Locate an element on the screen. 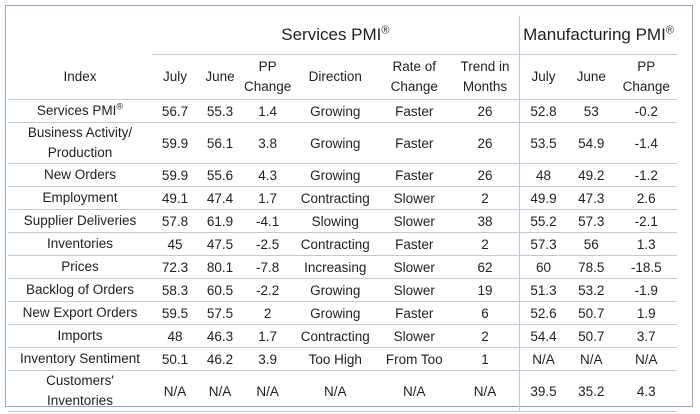 The height and width of the screenshot is (414, 700). cell-direction: N/A is located at coordinates (335, 391).